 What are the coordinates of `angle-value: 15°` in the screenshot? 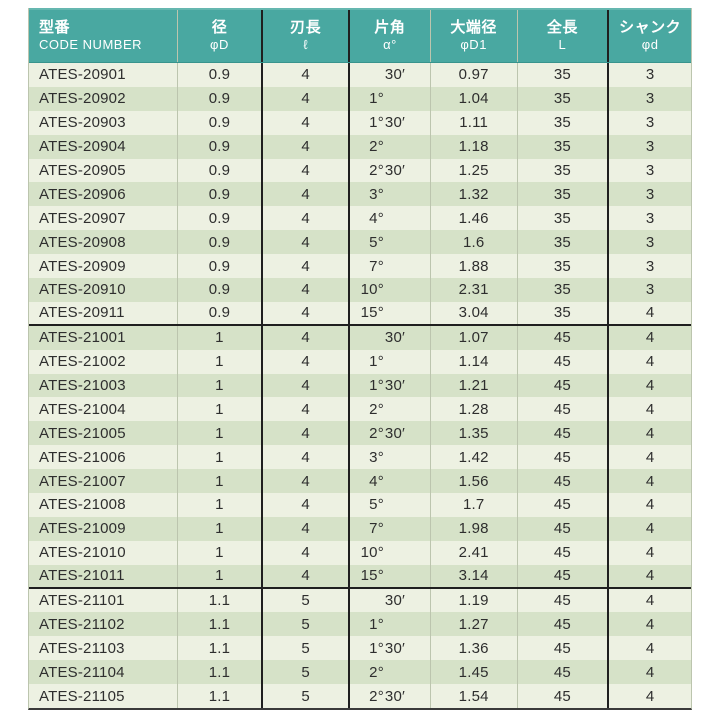 It's located at (390, 312).